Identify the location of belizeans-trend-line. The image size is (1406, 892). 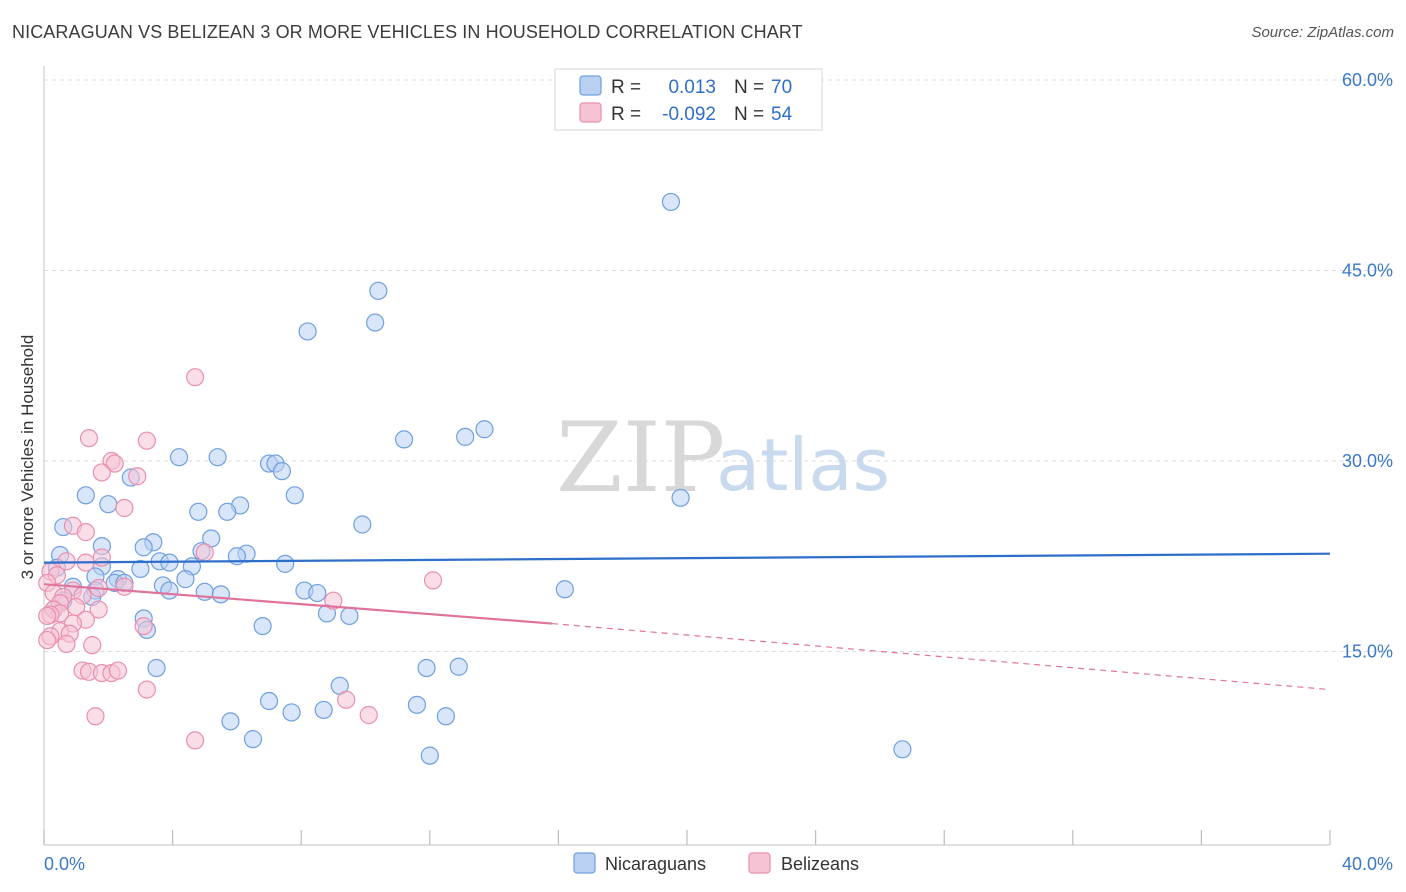
(298, 604).